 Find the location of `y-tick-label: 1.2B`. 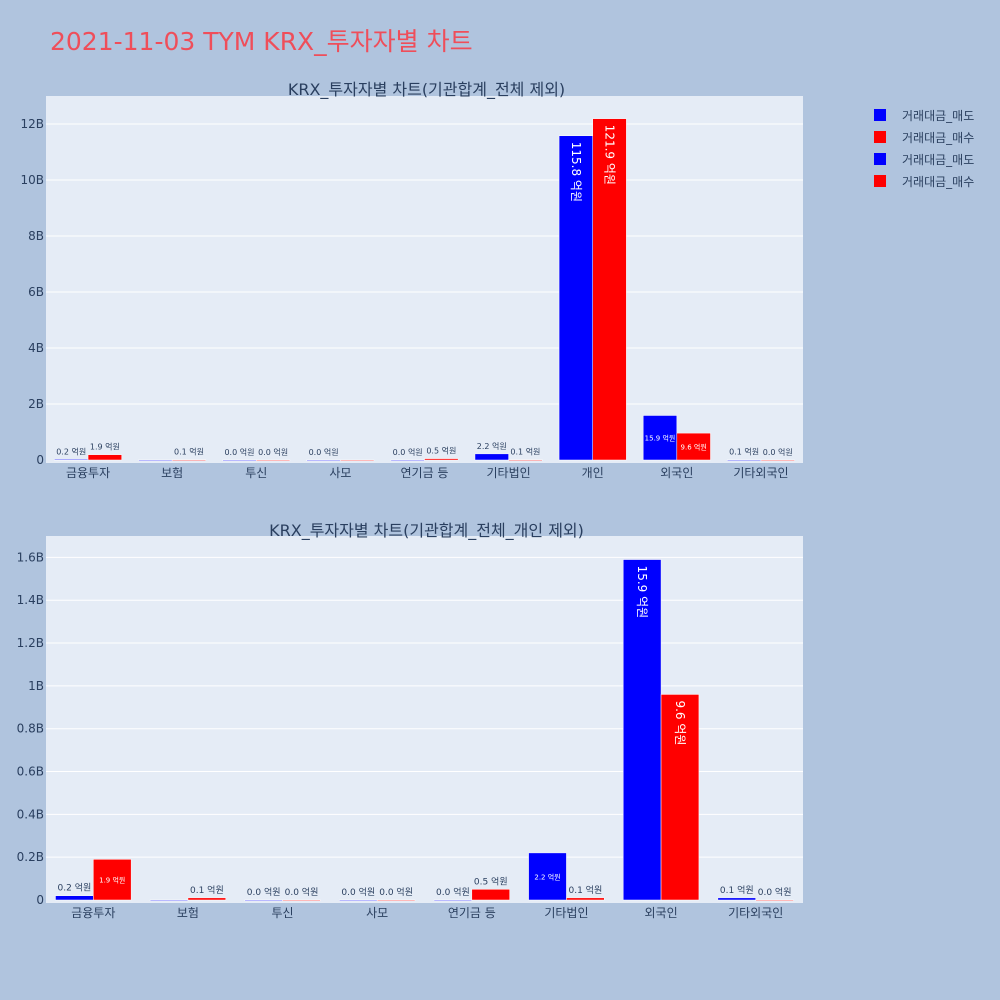

y-tick-label: 1.2B is located at coordinates (30, 643).